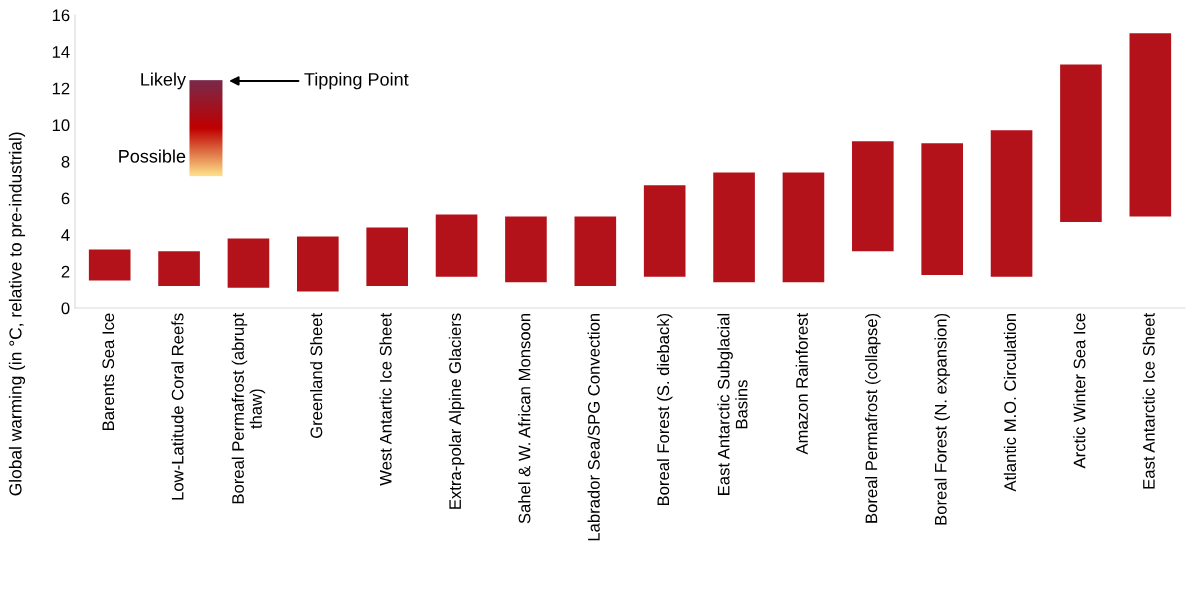  What do you see at coordinates (873, 418) in the screenshot?
I see `x-tick-label: Boreal Permafrost (collapse)` at bounding box center [873, 418].